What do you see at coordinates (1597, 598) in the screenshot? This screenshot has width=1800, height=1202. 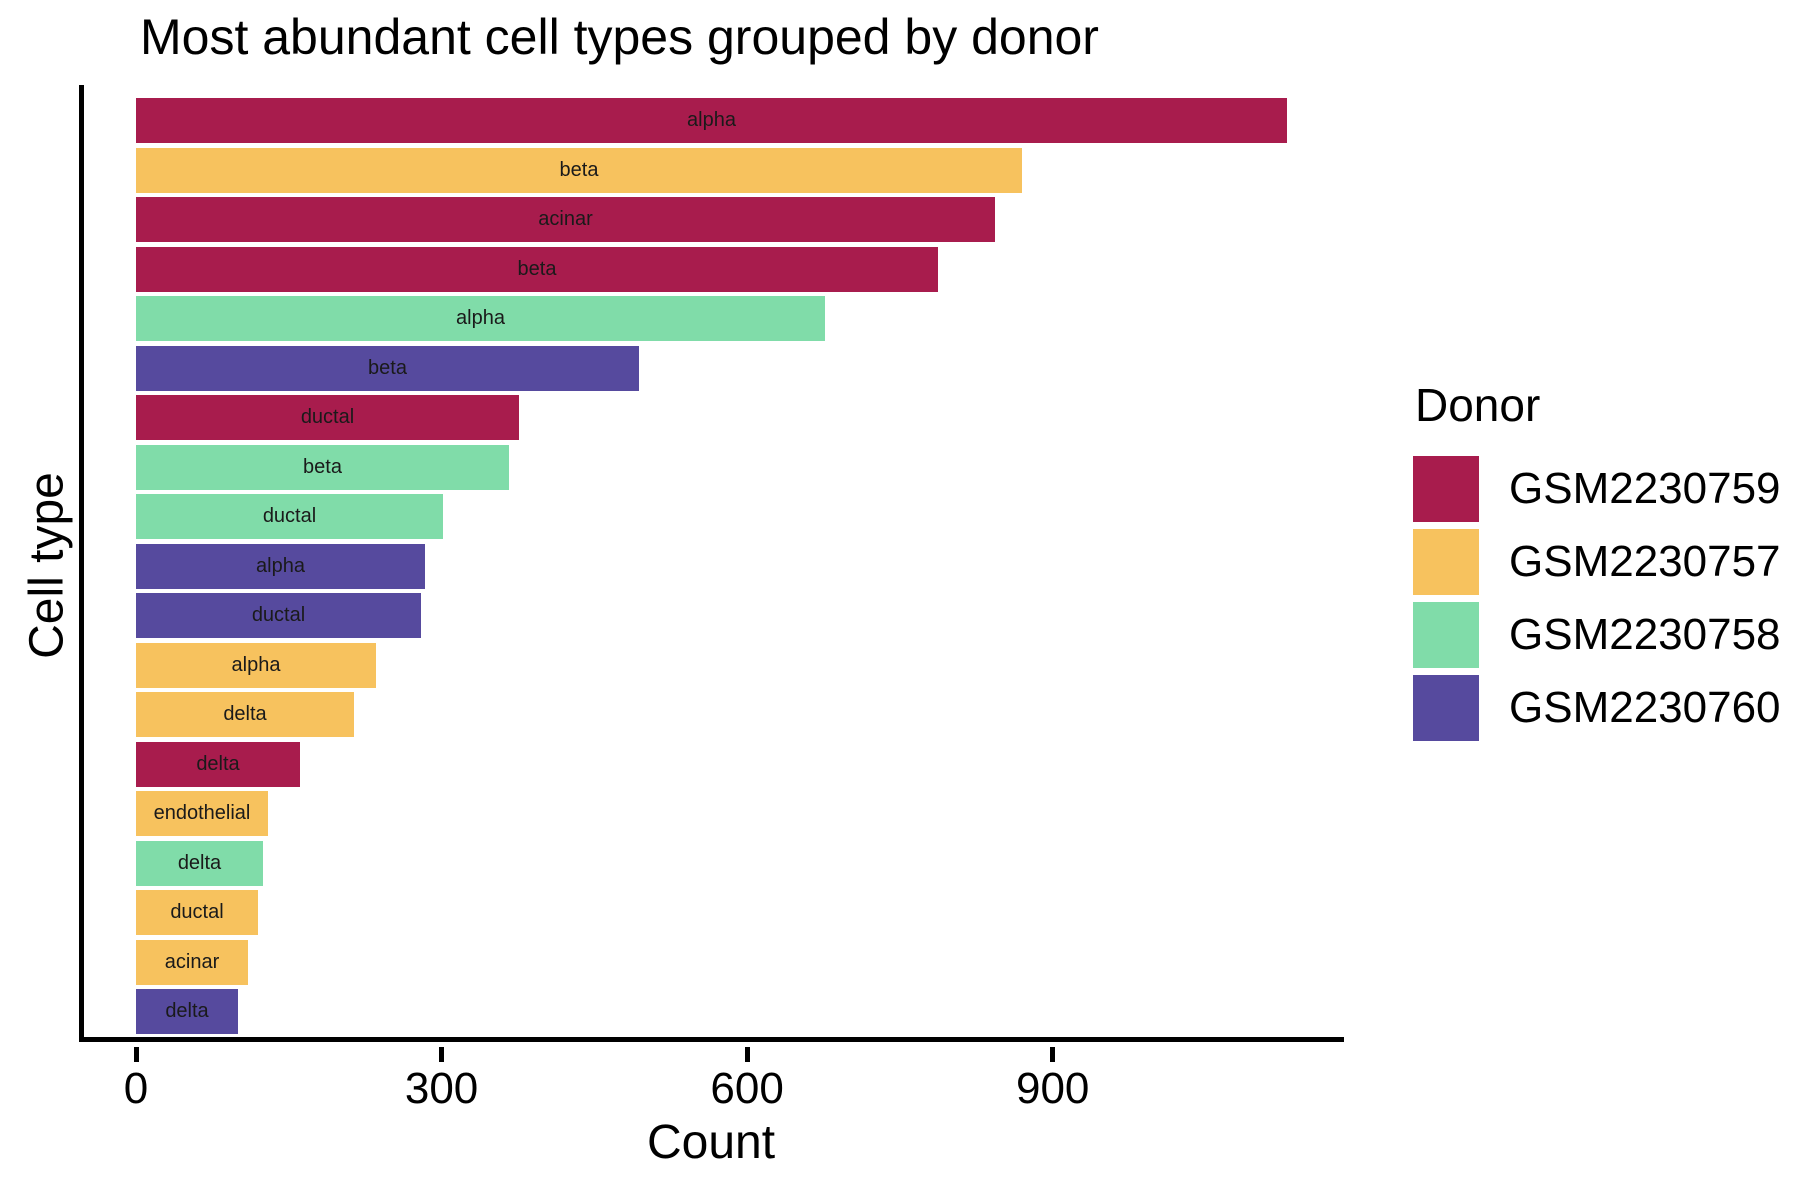 I see `legend-entries: GSM2230759 GSM2230757 GSM2230758 GSM2230760` at bounding box center [1597, 598].